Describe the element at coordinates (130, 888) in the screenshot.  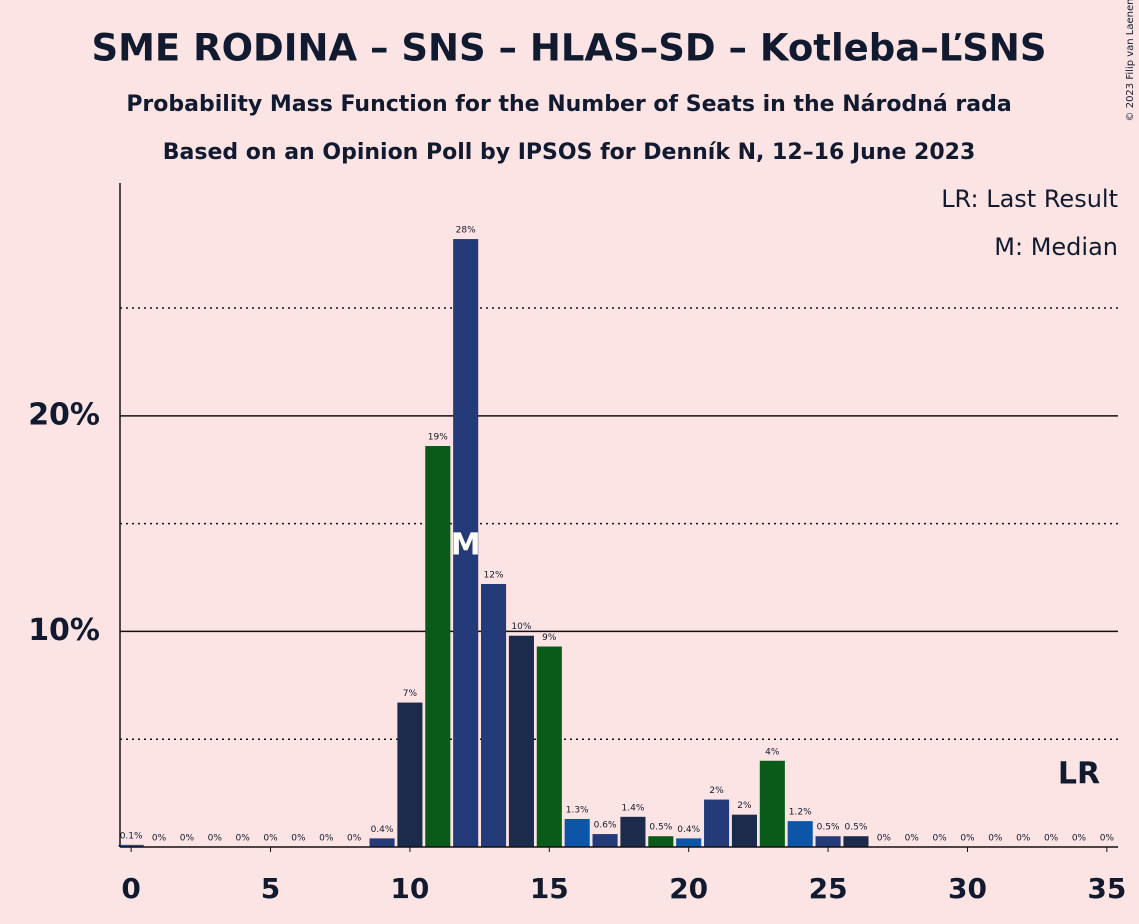
I see `x-tick-label: 0` at that location.